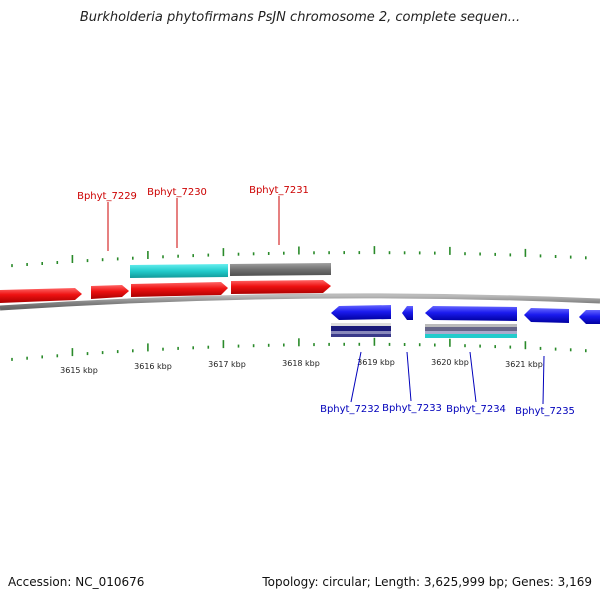 Image resolution: width=600 pixels, height=600 pixels. I want to click on chromosome-backbone, so click(300, 302).